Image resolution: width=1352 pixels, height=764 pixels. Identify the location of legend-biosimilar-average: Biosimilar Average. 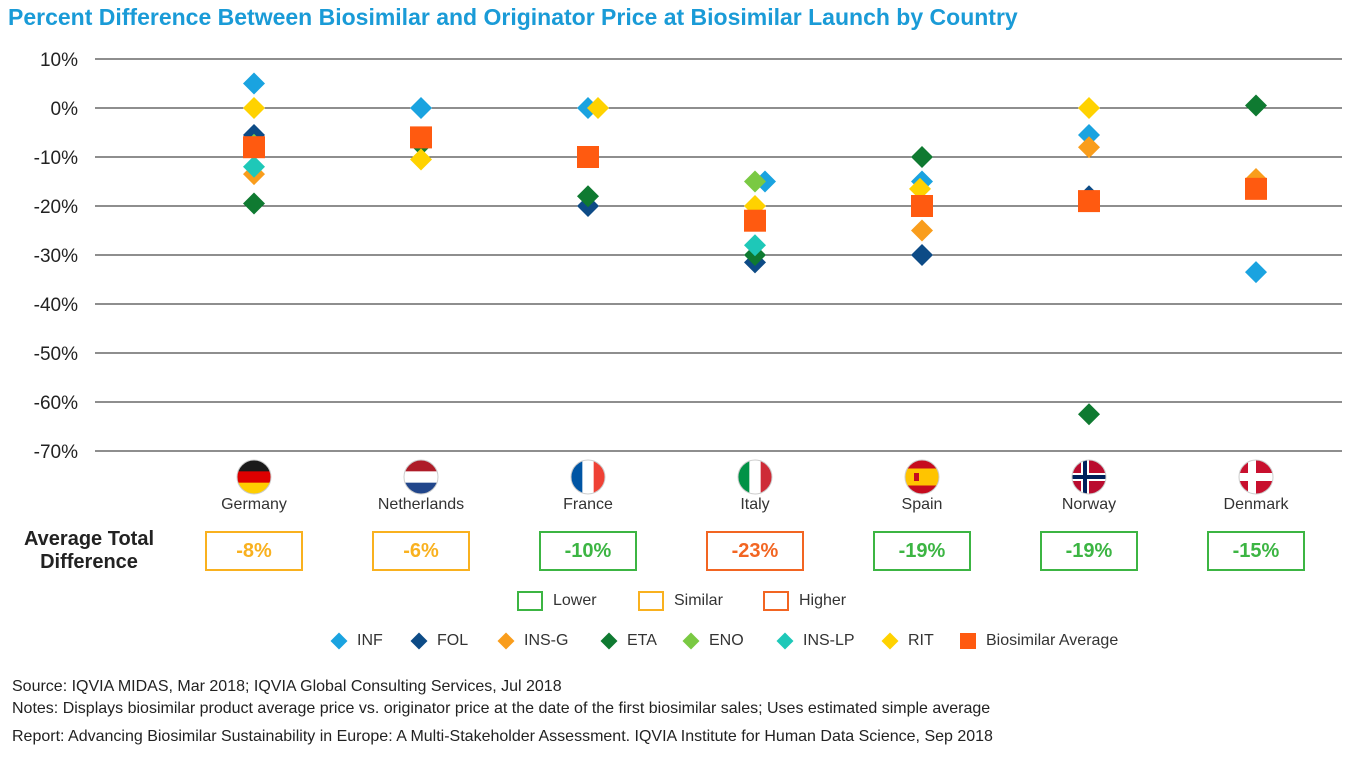
(1039, 641).